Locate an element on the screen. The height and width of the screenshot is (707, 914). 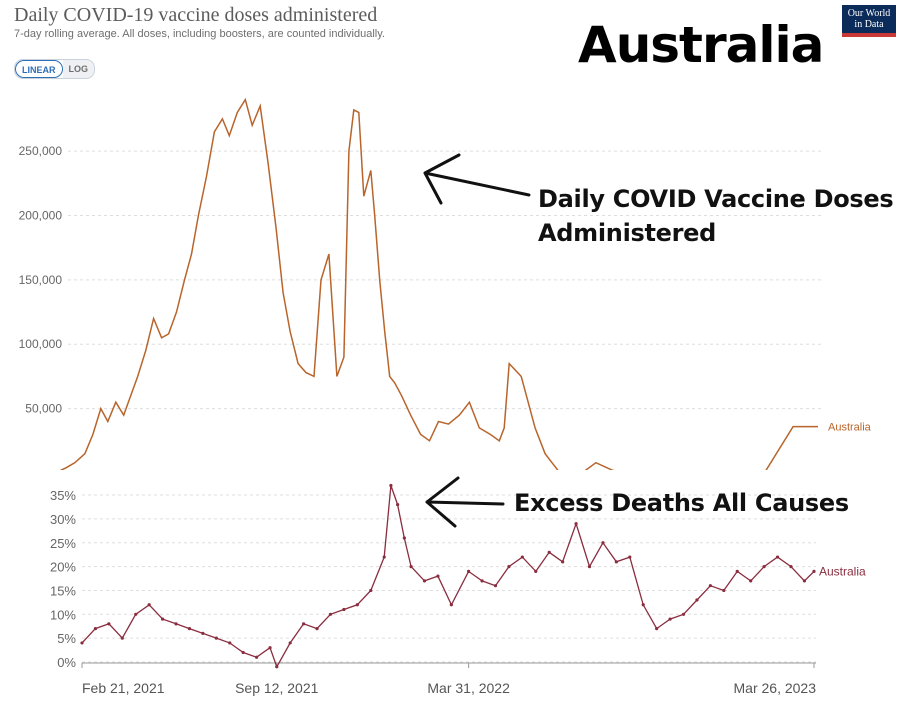
linear-button: LINEAR is located at coordinates (39, 69).